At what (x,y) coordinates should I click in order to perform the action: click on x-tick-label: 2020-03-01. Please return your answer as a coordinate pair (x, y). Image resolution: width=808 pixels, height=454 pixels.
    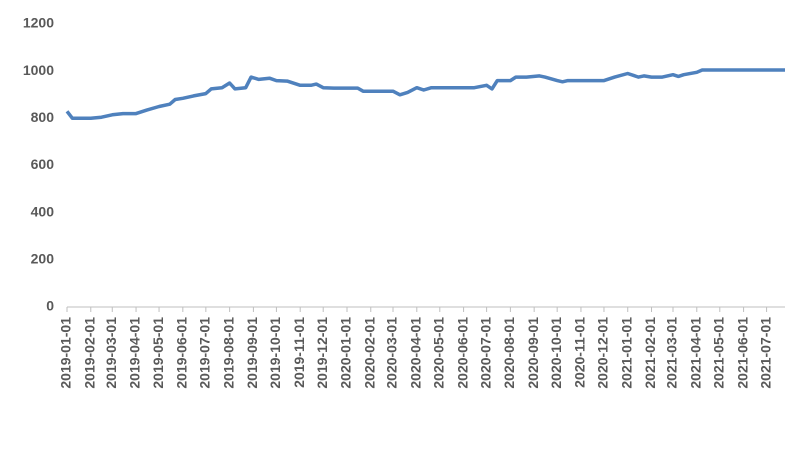
    Looking at the image, I should click on (392, 353).